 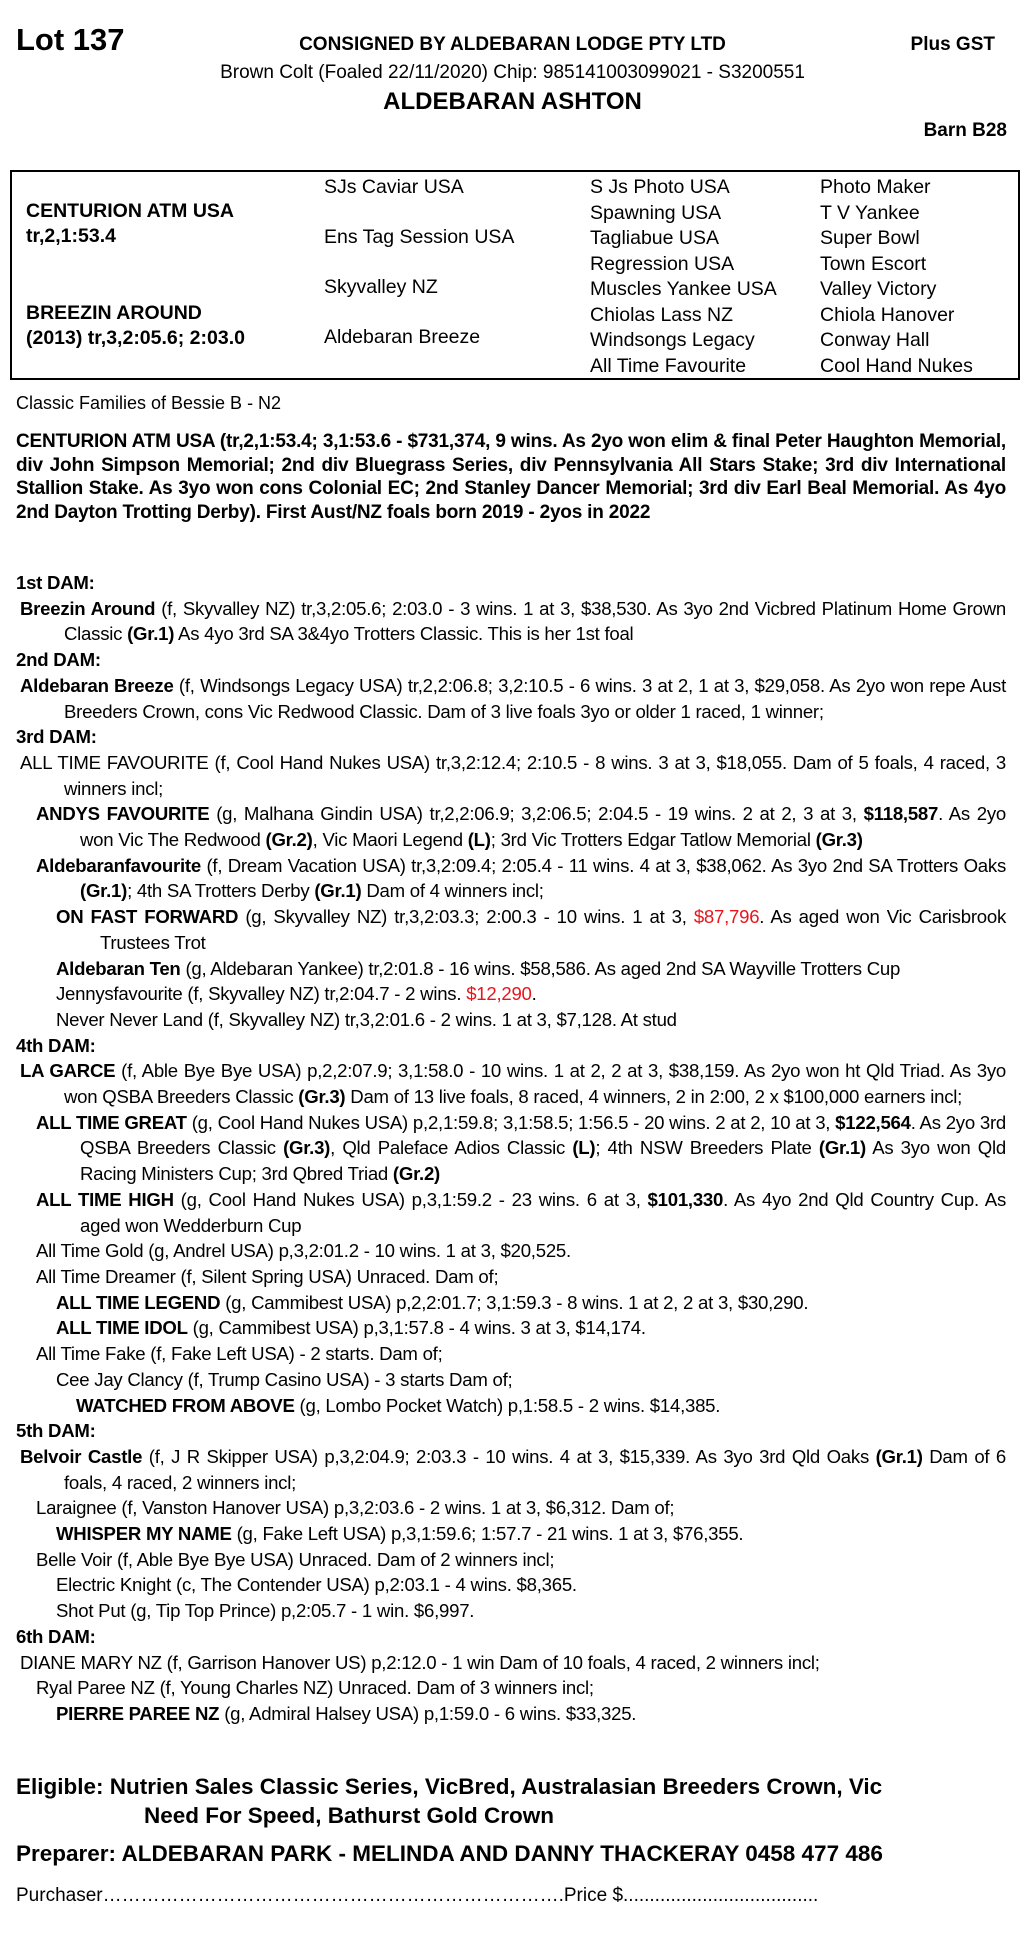 What do you see at coordinates (394, 187) in the screenshot?
I see `pedigree-grandparent: SJs Caviar USA` at bounding box center [394, 187].